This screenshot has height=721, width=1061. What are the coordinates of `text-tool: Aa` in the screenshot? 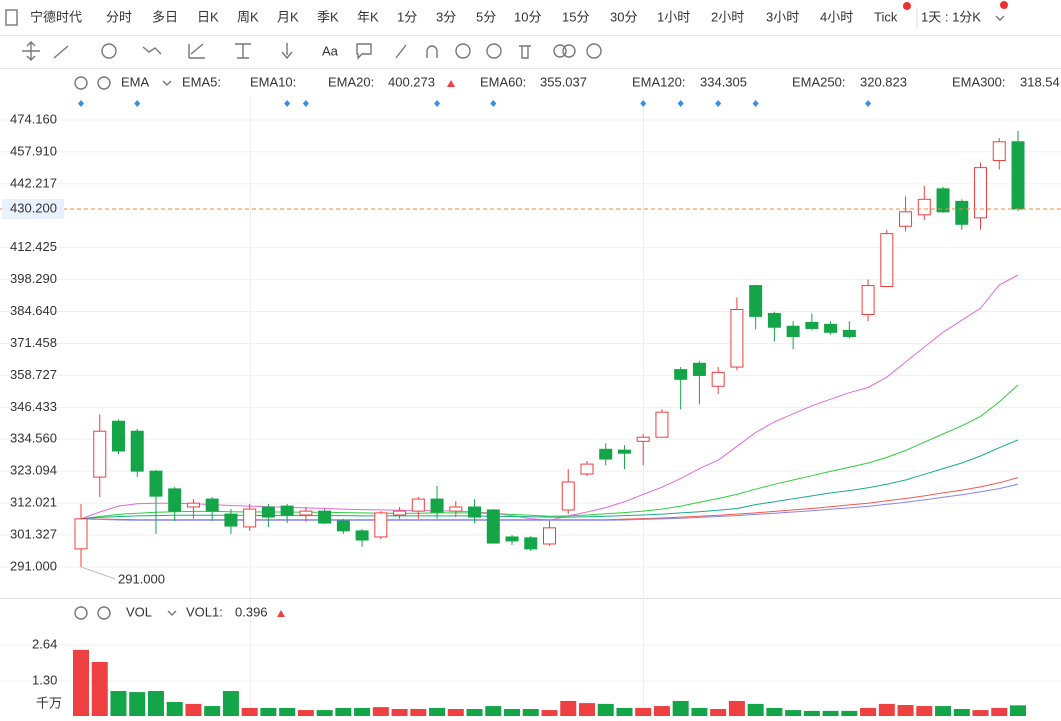 It's located at (330, 50).